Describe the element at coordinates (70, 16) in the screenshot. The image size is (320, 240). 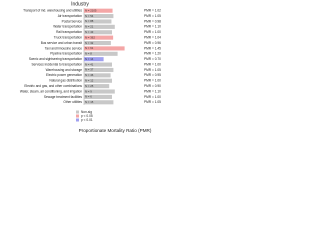
I see `y-tick-label: Air transportation` at that location.